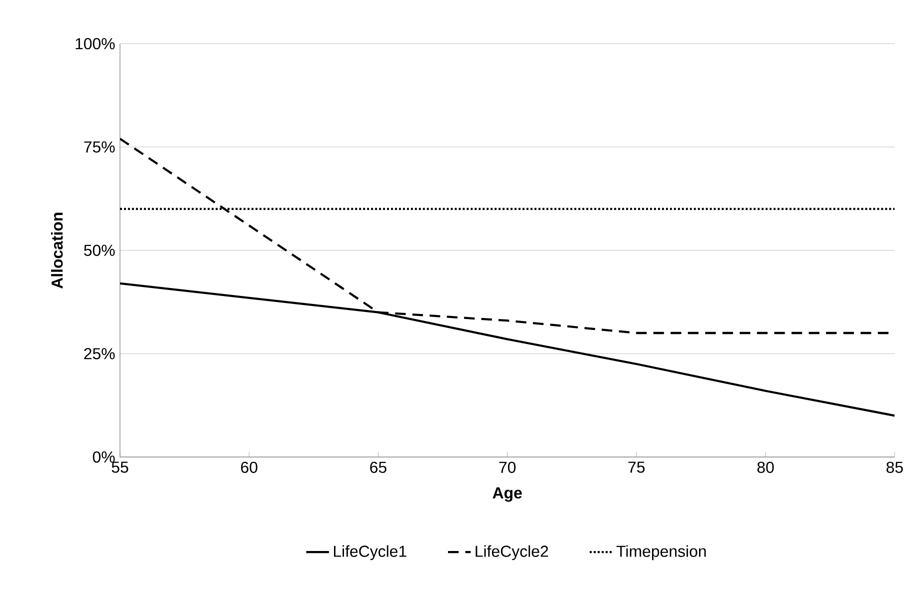 The image size is (917, 589). Describe the element at coordinates (765, 467) in the screenshot. I see `x-tick-label: 80` at that location.